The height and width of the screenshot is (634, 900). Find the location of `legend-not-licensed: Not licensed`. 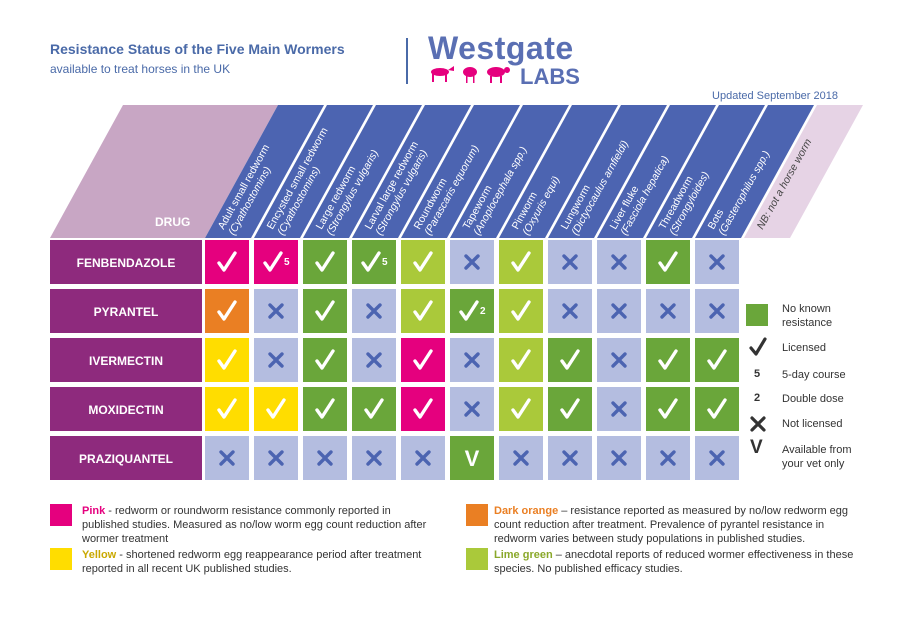

legend-not-licensed: Not licensed is located at coordinates (812, 424).